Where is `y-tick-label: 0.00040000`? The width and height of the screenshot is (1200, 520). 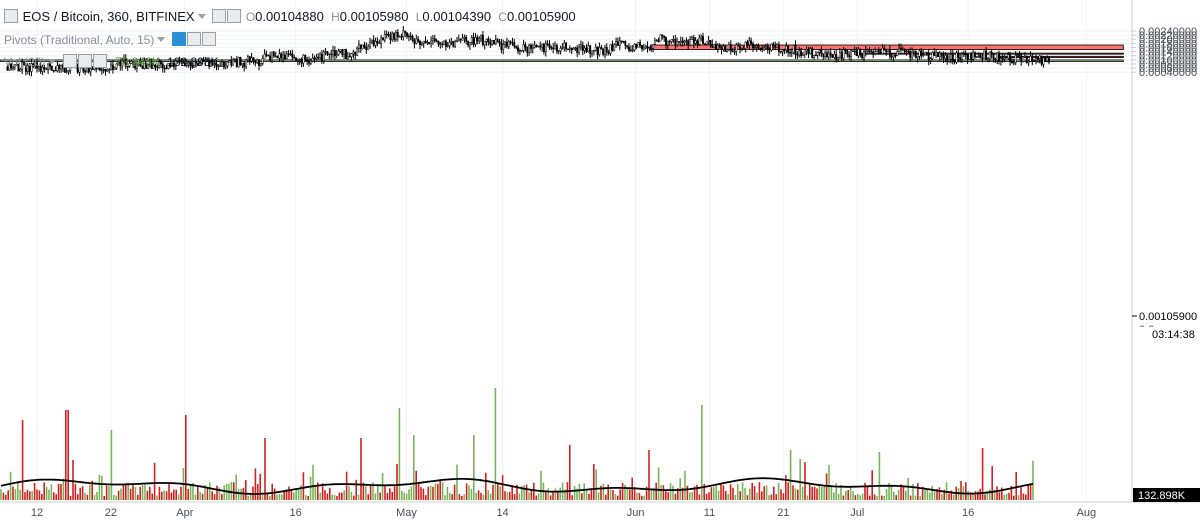
y-tick-label: 0.00040000 is located at coordinates (1168, 73).